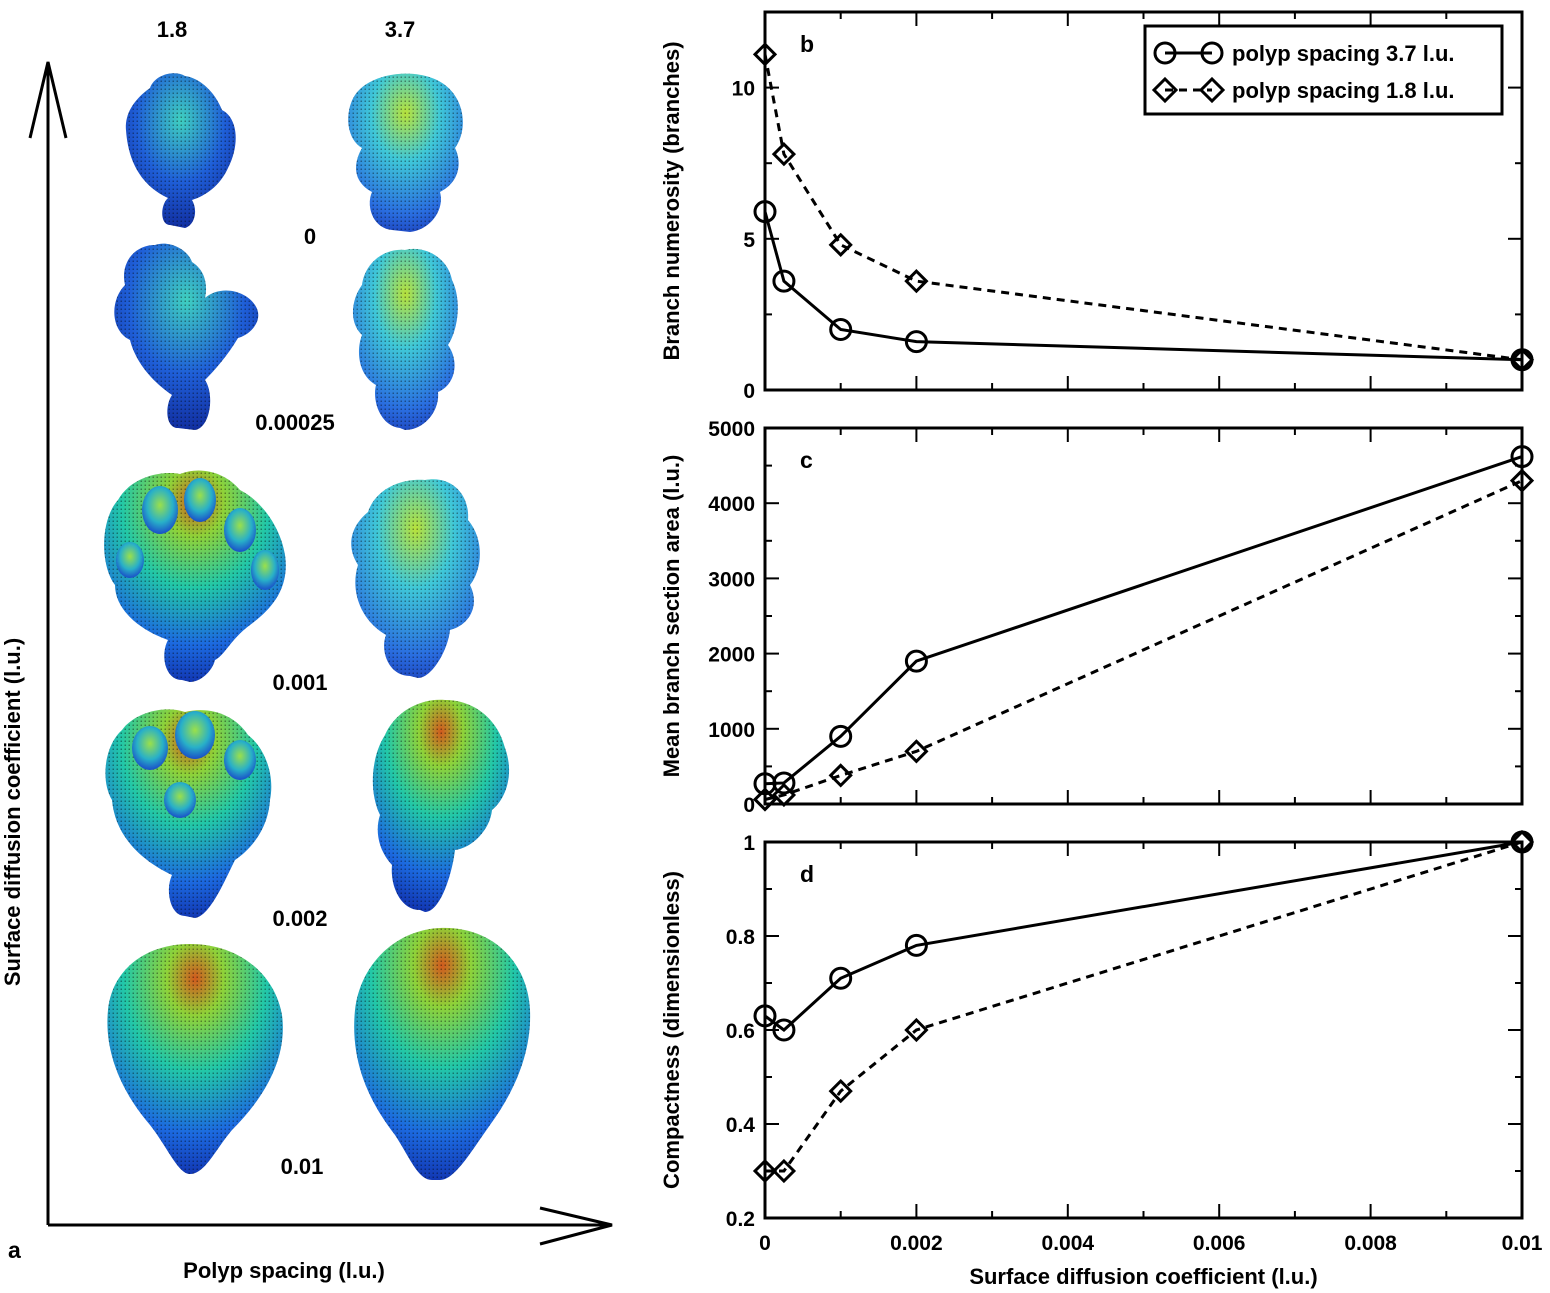  I want to click on row-label-0: 0, so click(310, 236).